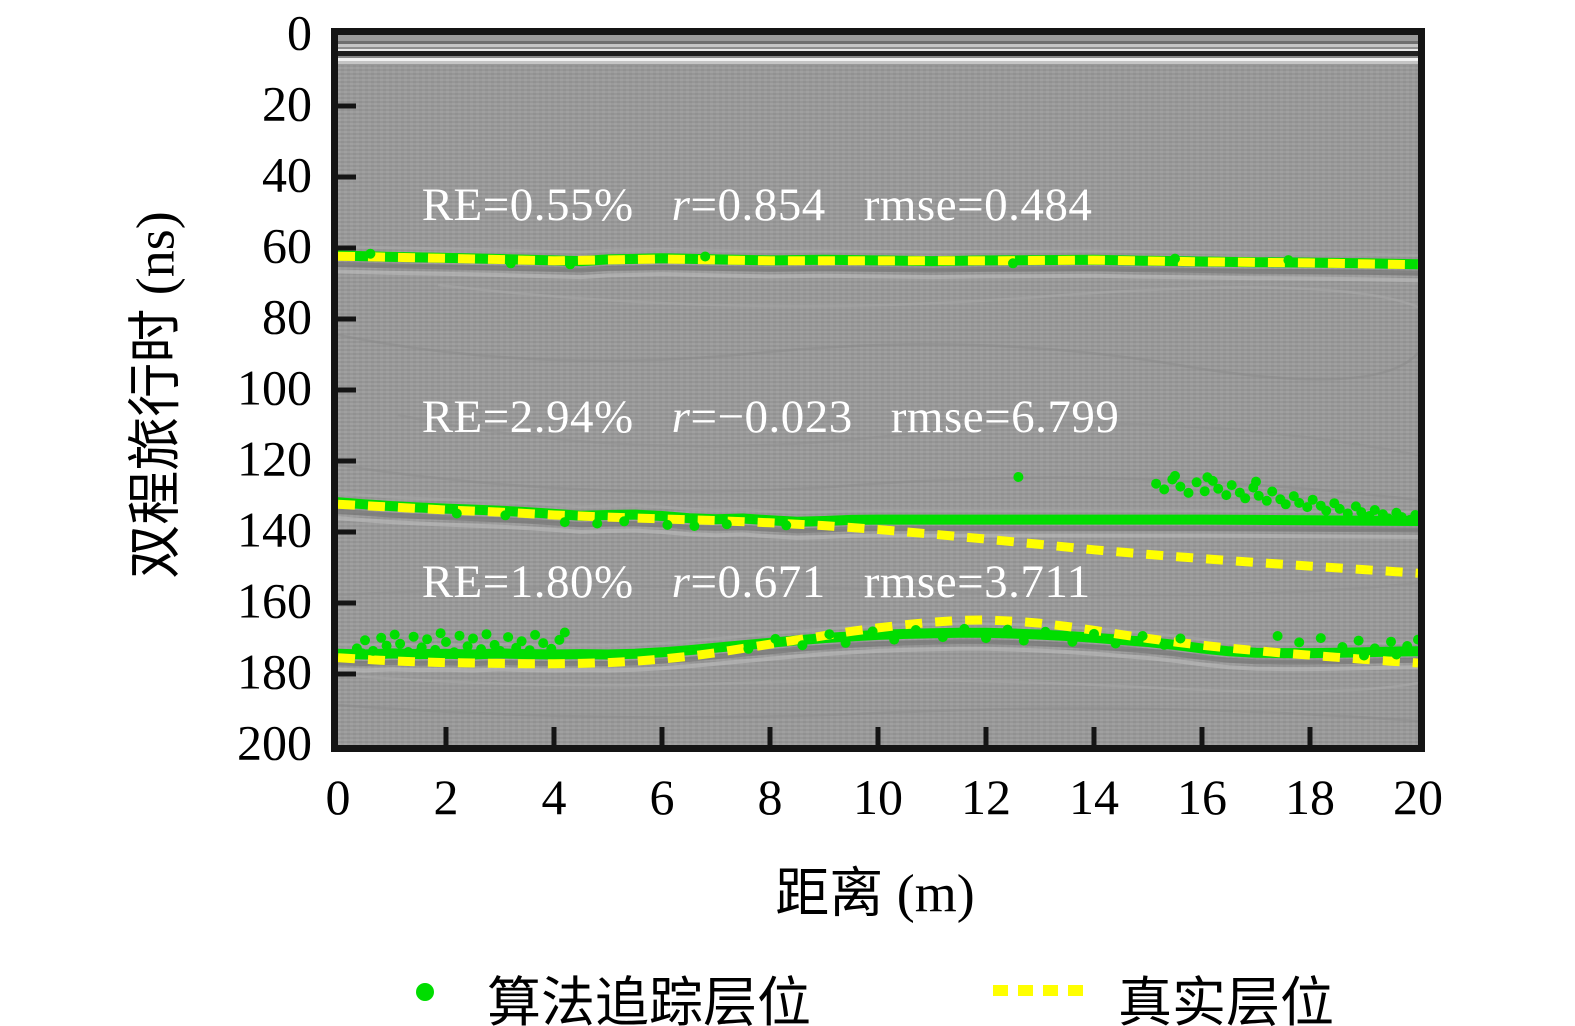 The height and width of the screenshot is (1026, 1575). Describe the element at coordinates (274, 387) in the screenshot. I see `y-tick-label: 100` at that location.